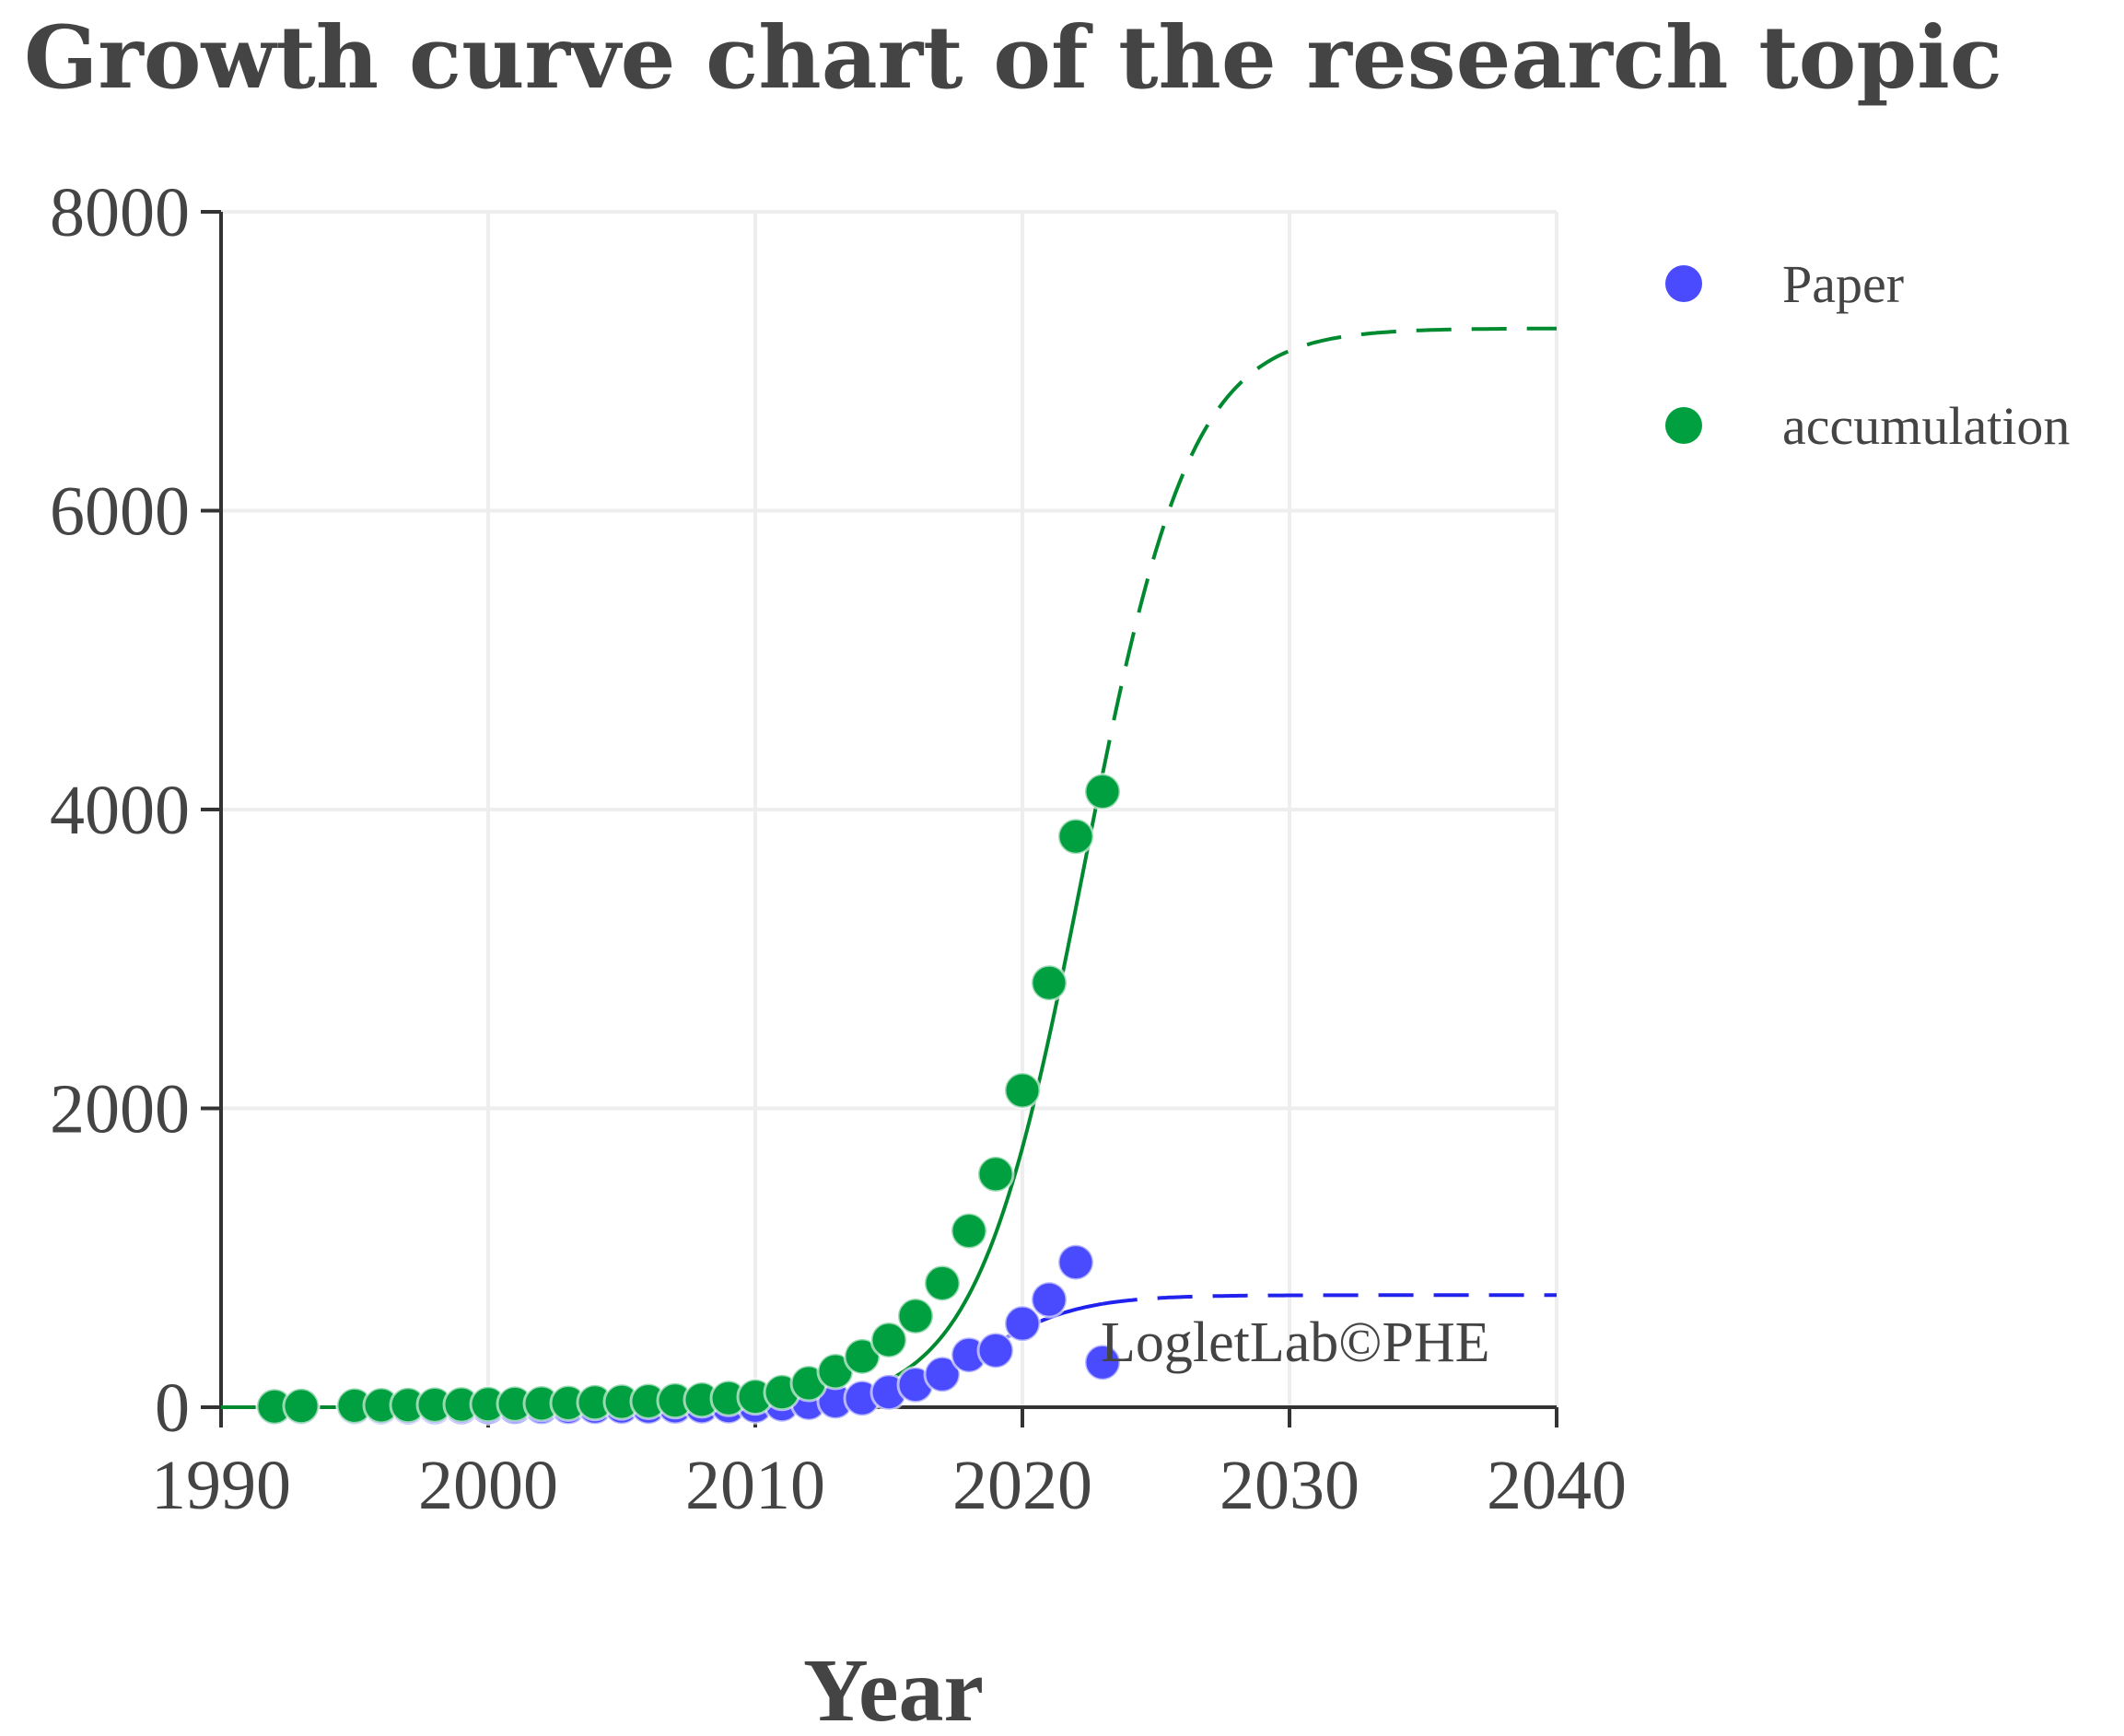  I want to click on legend-label-accumulation: accumulation, so click(1926, 426).